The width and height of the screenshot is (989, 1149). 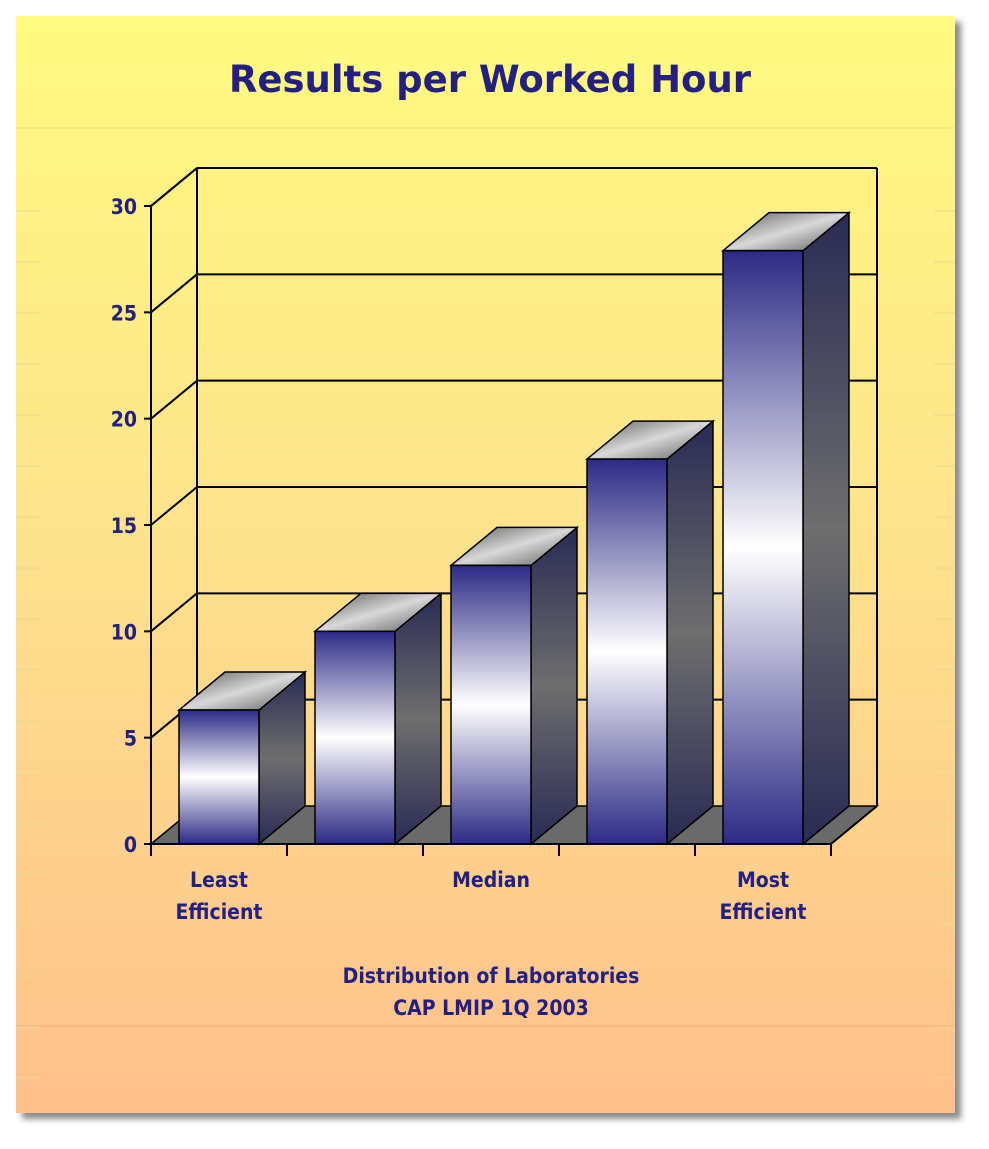 I want to click on category-label-least: Least, so click(x=219, y=880).